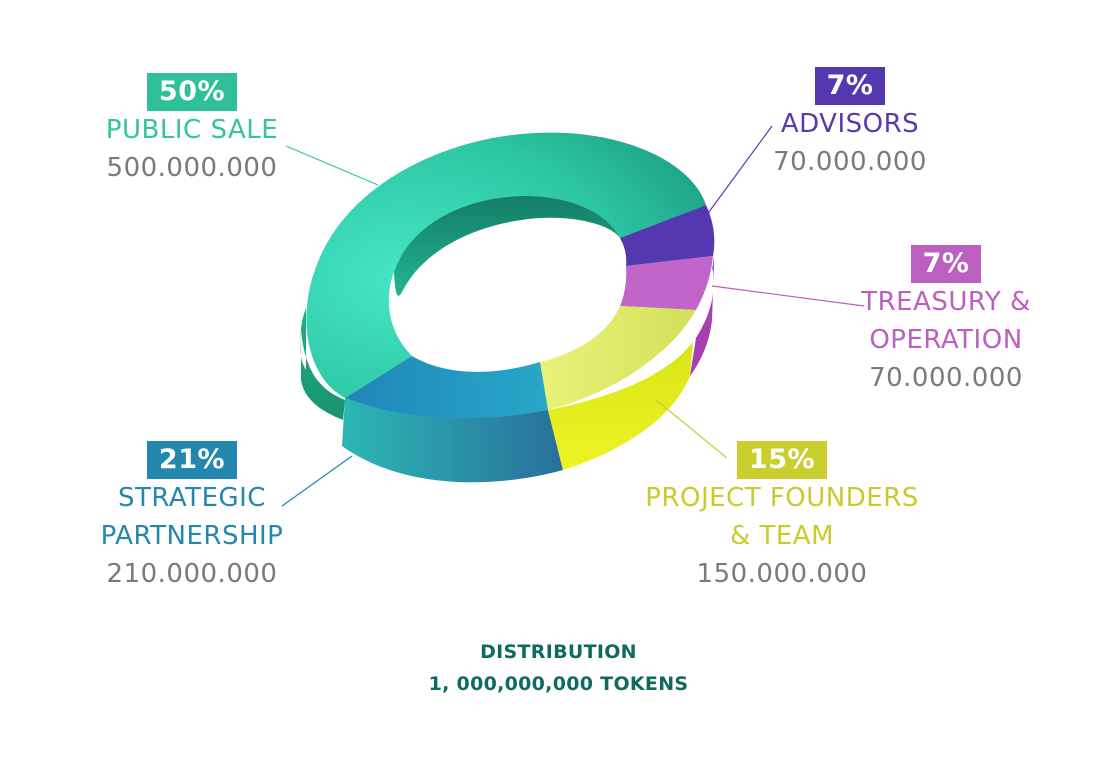 This screenshot has width=1117, height=776. I want to click on advisors-side, so click(713, 274).